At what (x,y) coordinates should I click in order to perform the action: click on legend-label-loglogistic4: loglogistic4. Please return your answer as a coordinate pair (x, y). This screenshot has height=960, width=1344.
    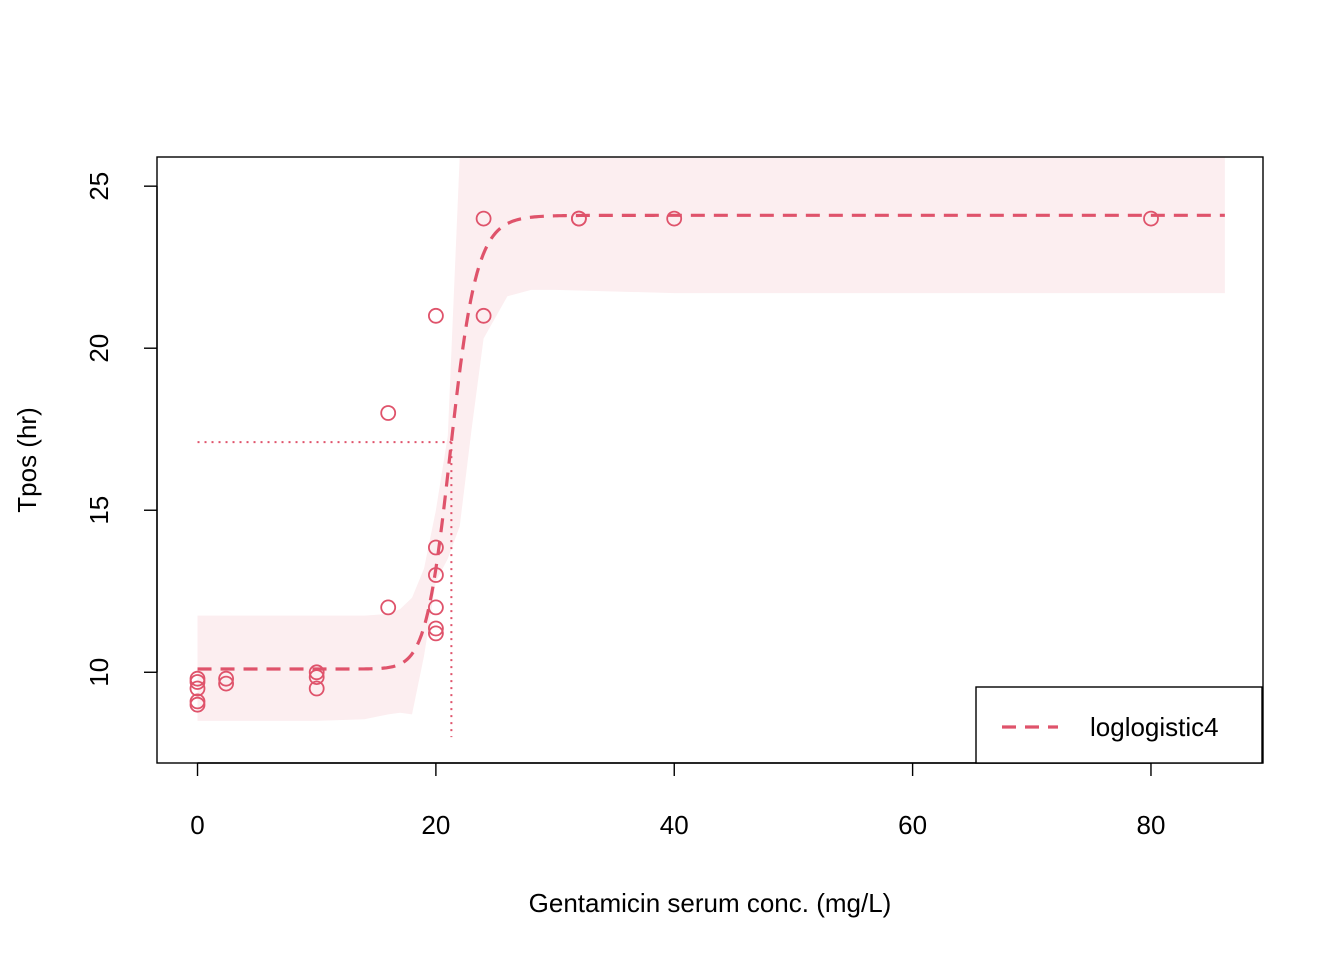
    Looking at the image, I should click on (1154, 727).